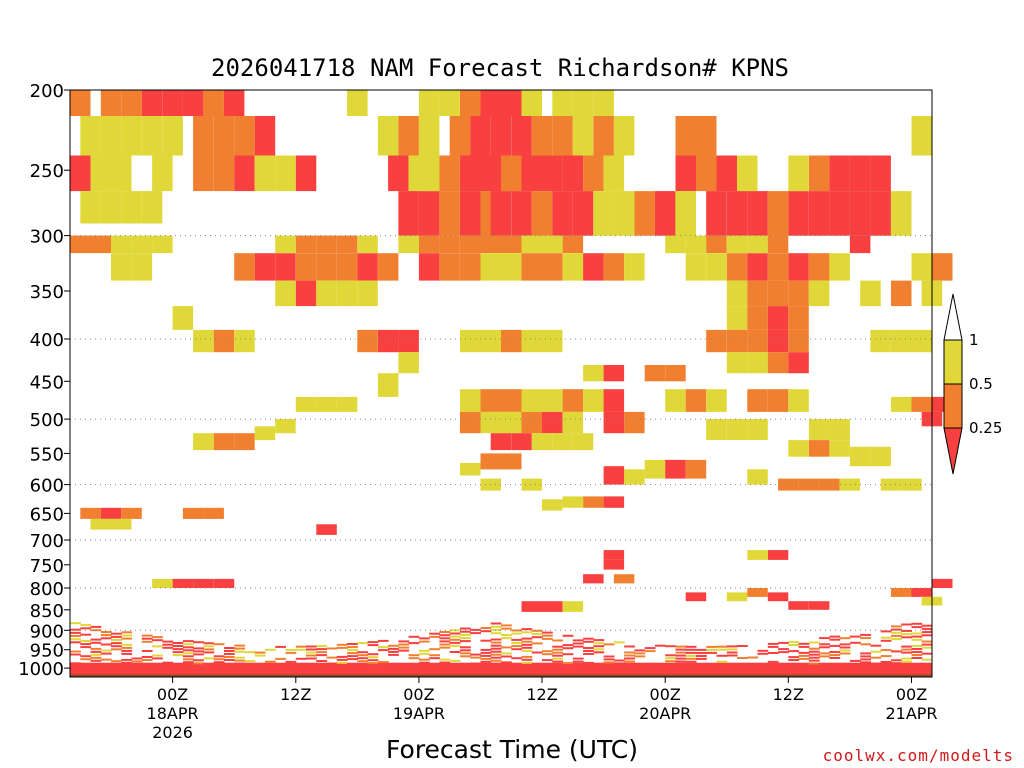  Describe the element at coordinates (47, 91) in the screenshot. I see `y-tick-label: 200` at that location.